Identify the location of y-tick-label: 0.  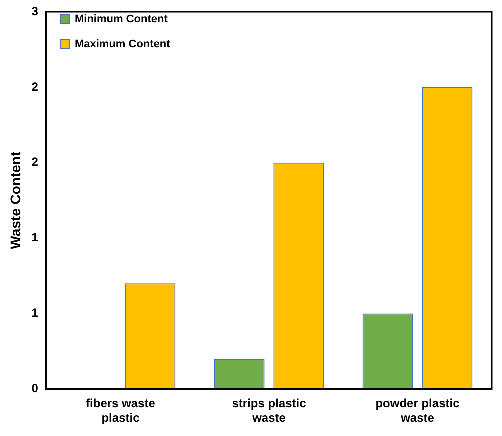
(35, 389).